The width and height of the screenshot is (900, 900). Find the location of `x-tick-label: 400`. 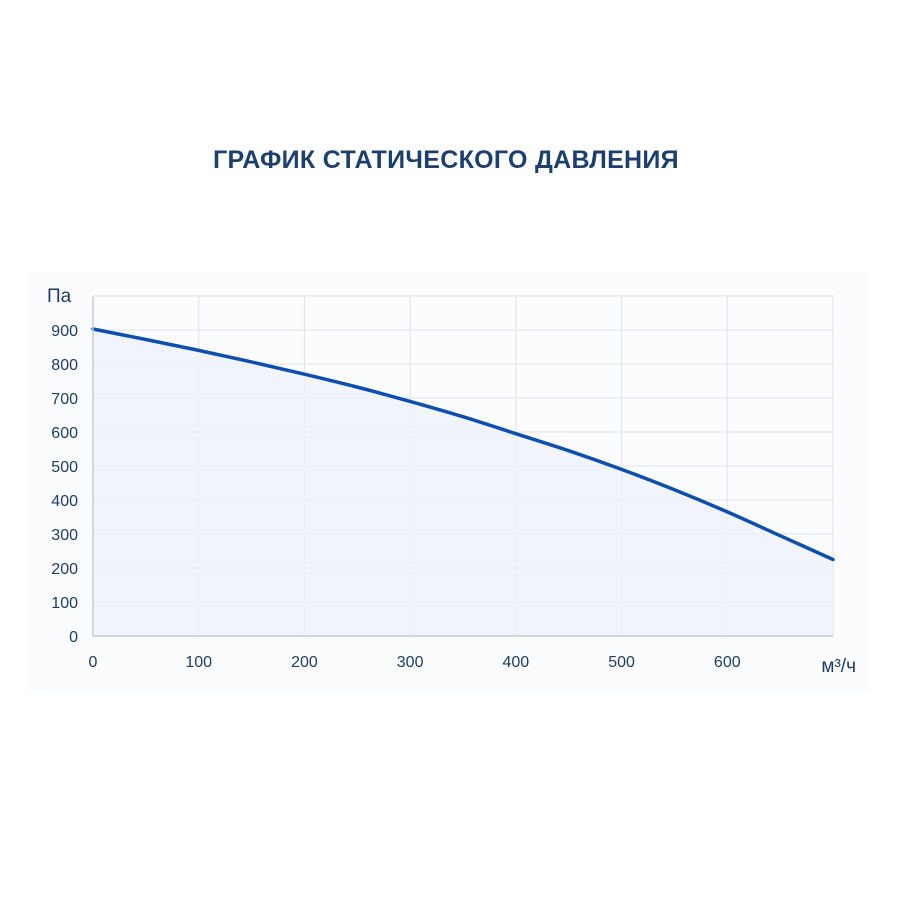

x-tick-label: 400 is located at coordinates (516, 662).